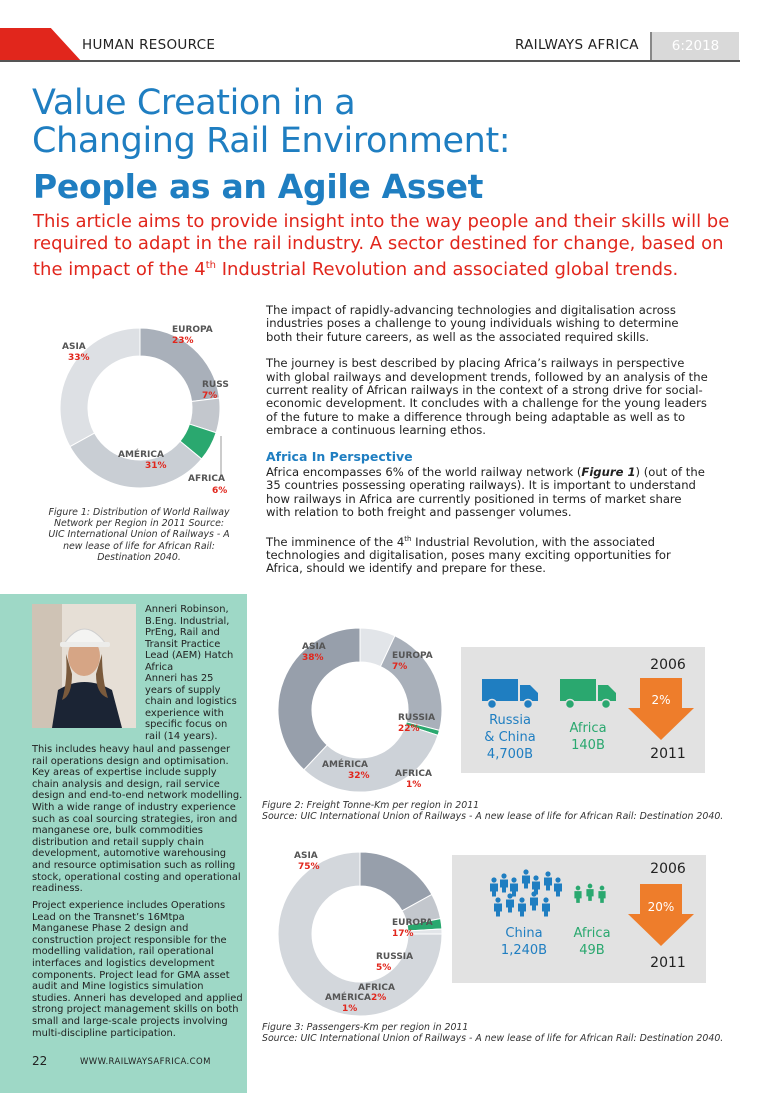 This screenshot has height=1093, width=769. What do you see at coordinates (379, 998) in the screenshot?
I see `fig3-pct-africa: 2%` at bounding box center [379, 998].